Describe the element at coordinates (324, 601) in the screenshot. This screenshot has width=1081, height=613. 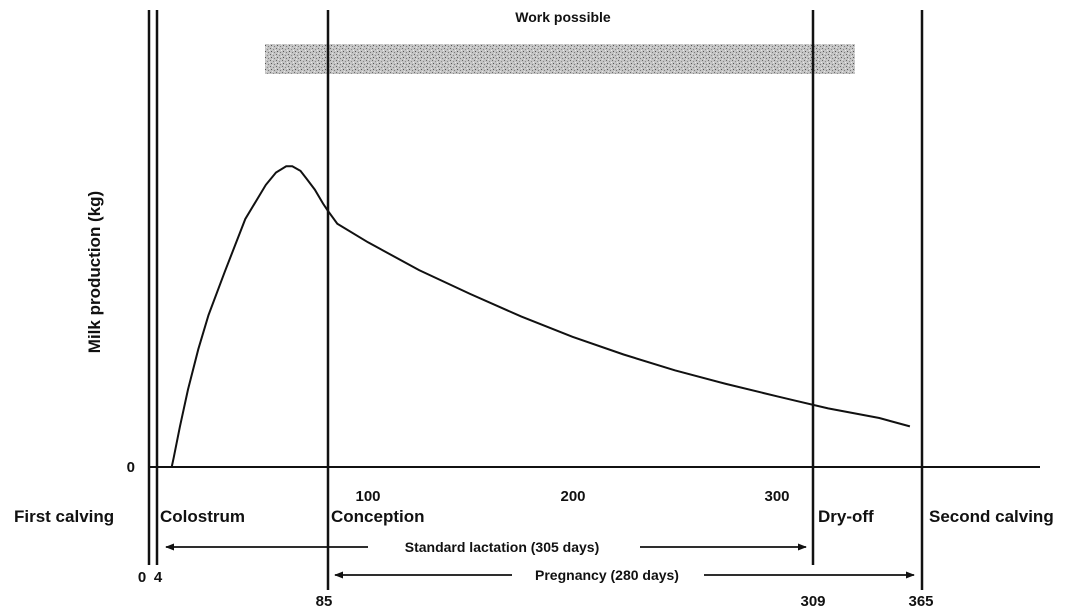
I see `day-label-85: 85` at that location.